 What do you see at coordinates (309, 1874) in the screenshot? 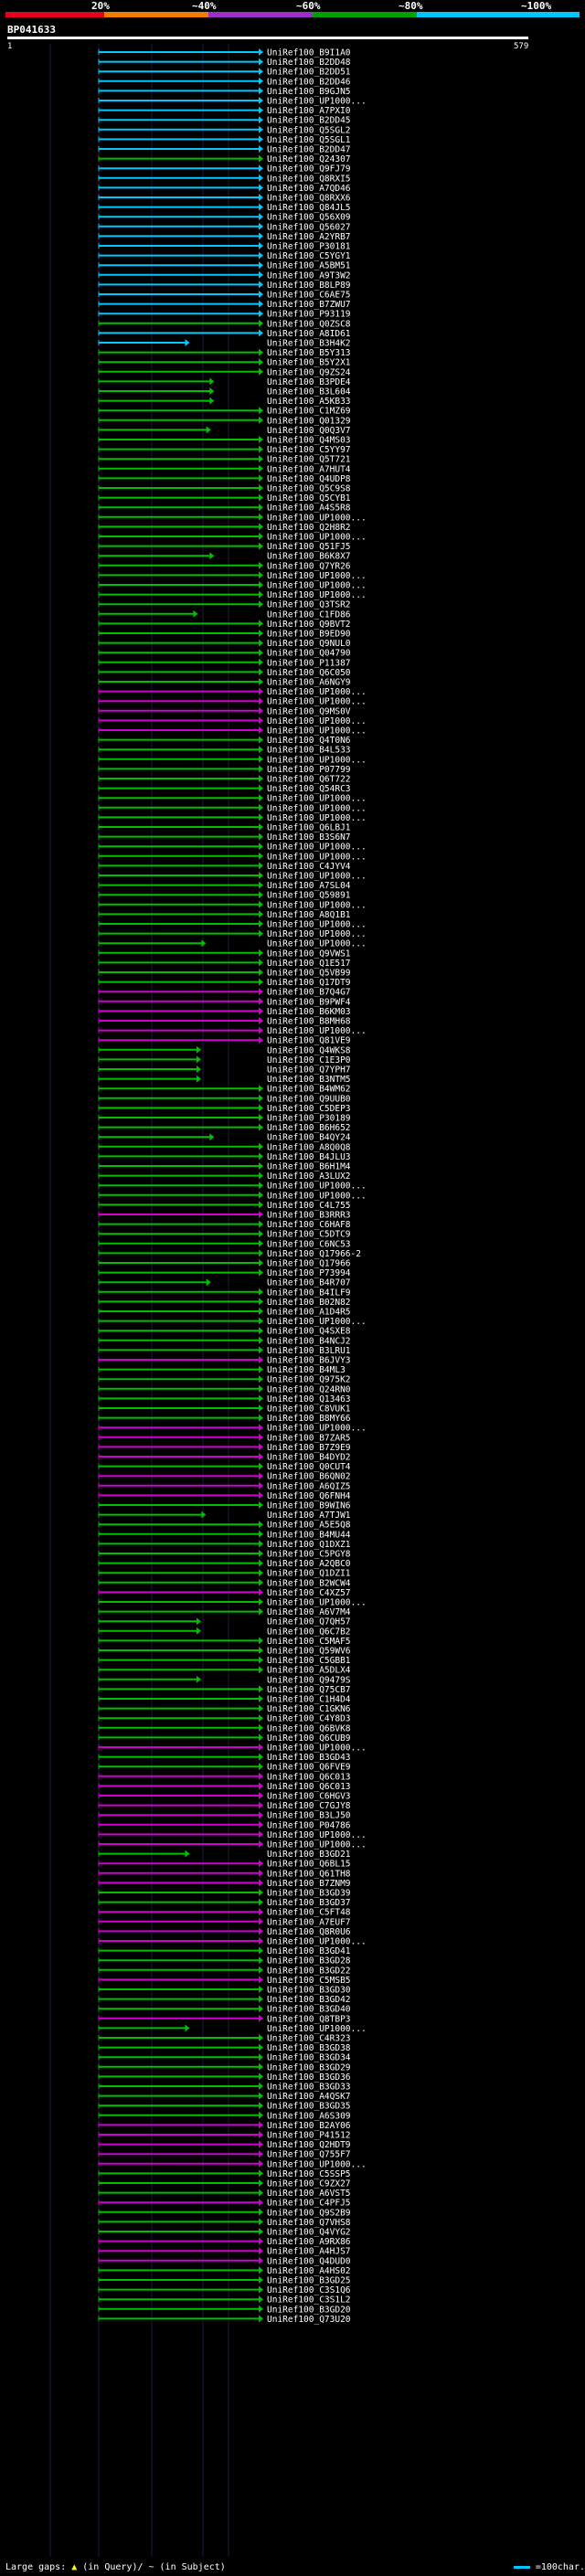
I see `hit-label: UniRef100_Q61TH8` at bounding box center [309, 1874].